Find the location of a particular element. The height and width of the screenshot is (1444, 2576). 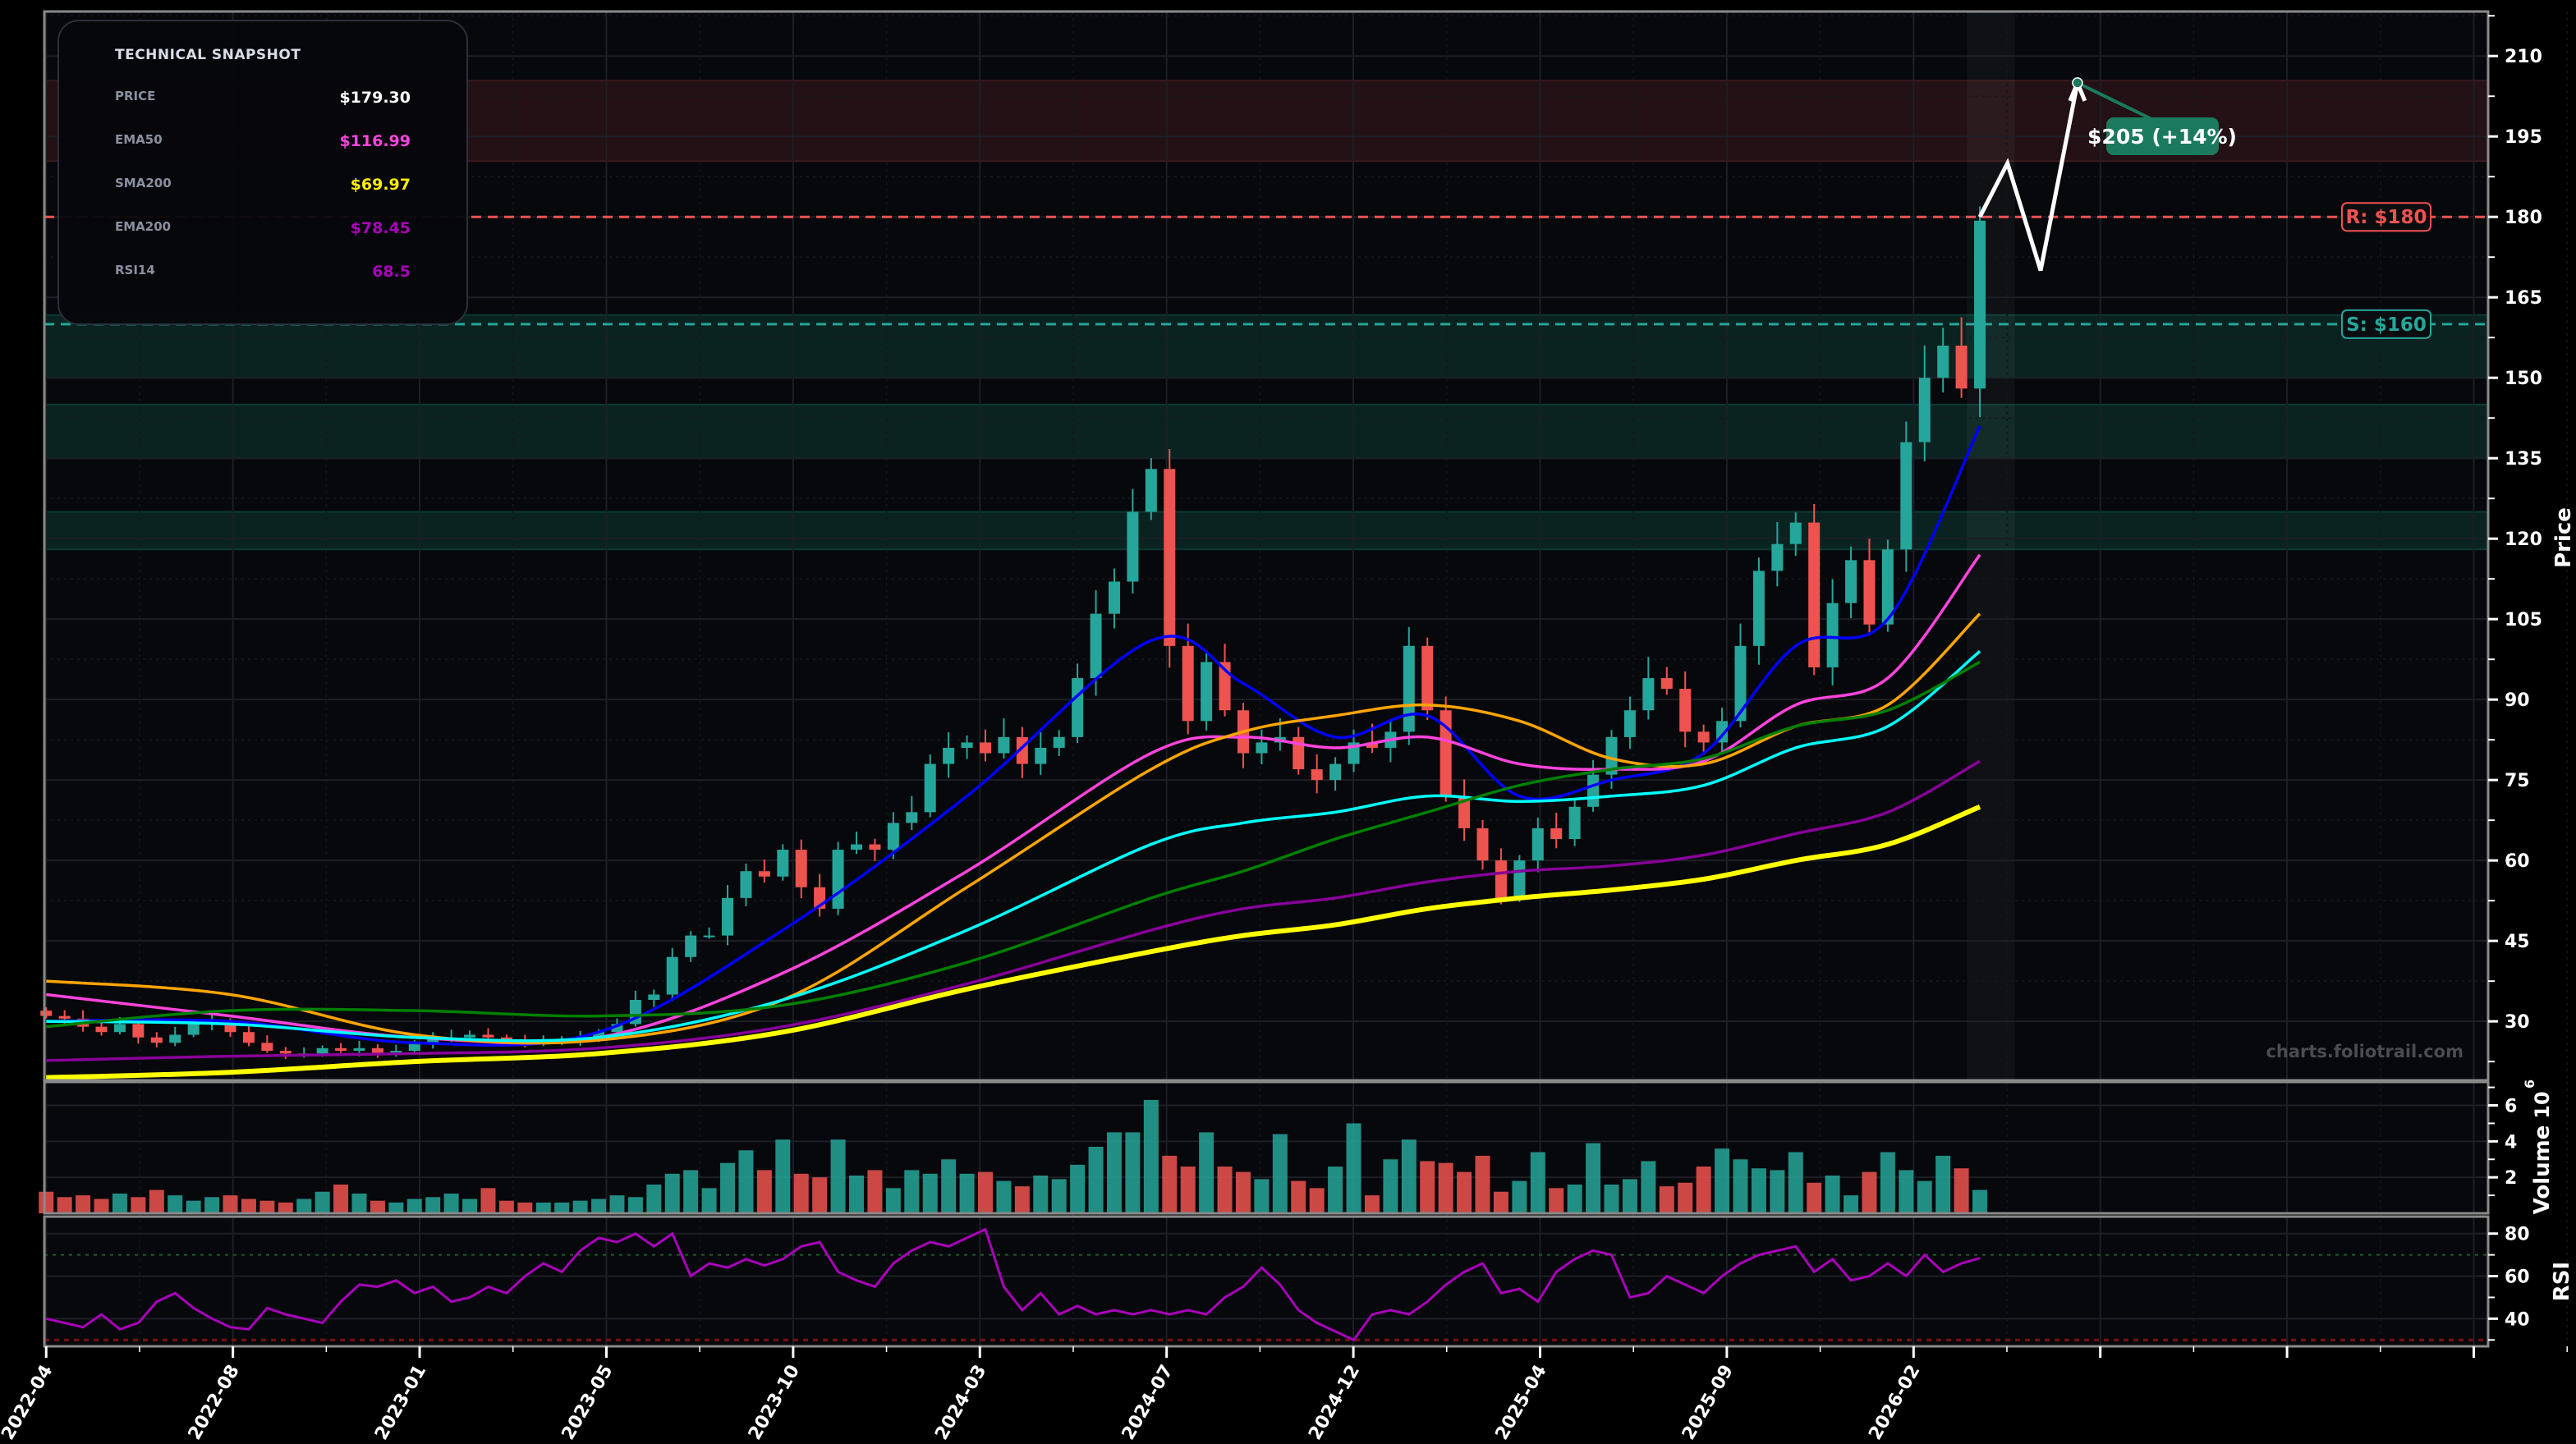

rsi-panel is located at coordinates (1266, 1281).